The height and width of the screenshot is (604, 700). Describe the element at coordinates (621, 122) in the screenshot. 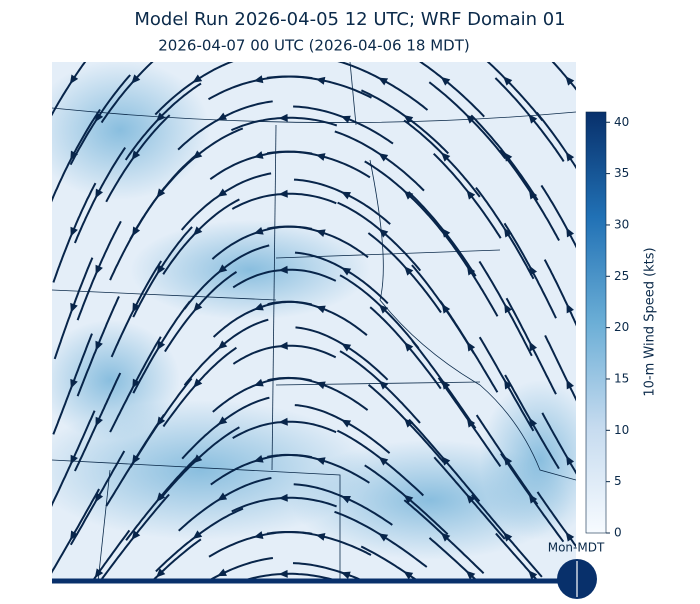

I see `tick-label: 40` at that location.